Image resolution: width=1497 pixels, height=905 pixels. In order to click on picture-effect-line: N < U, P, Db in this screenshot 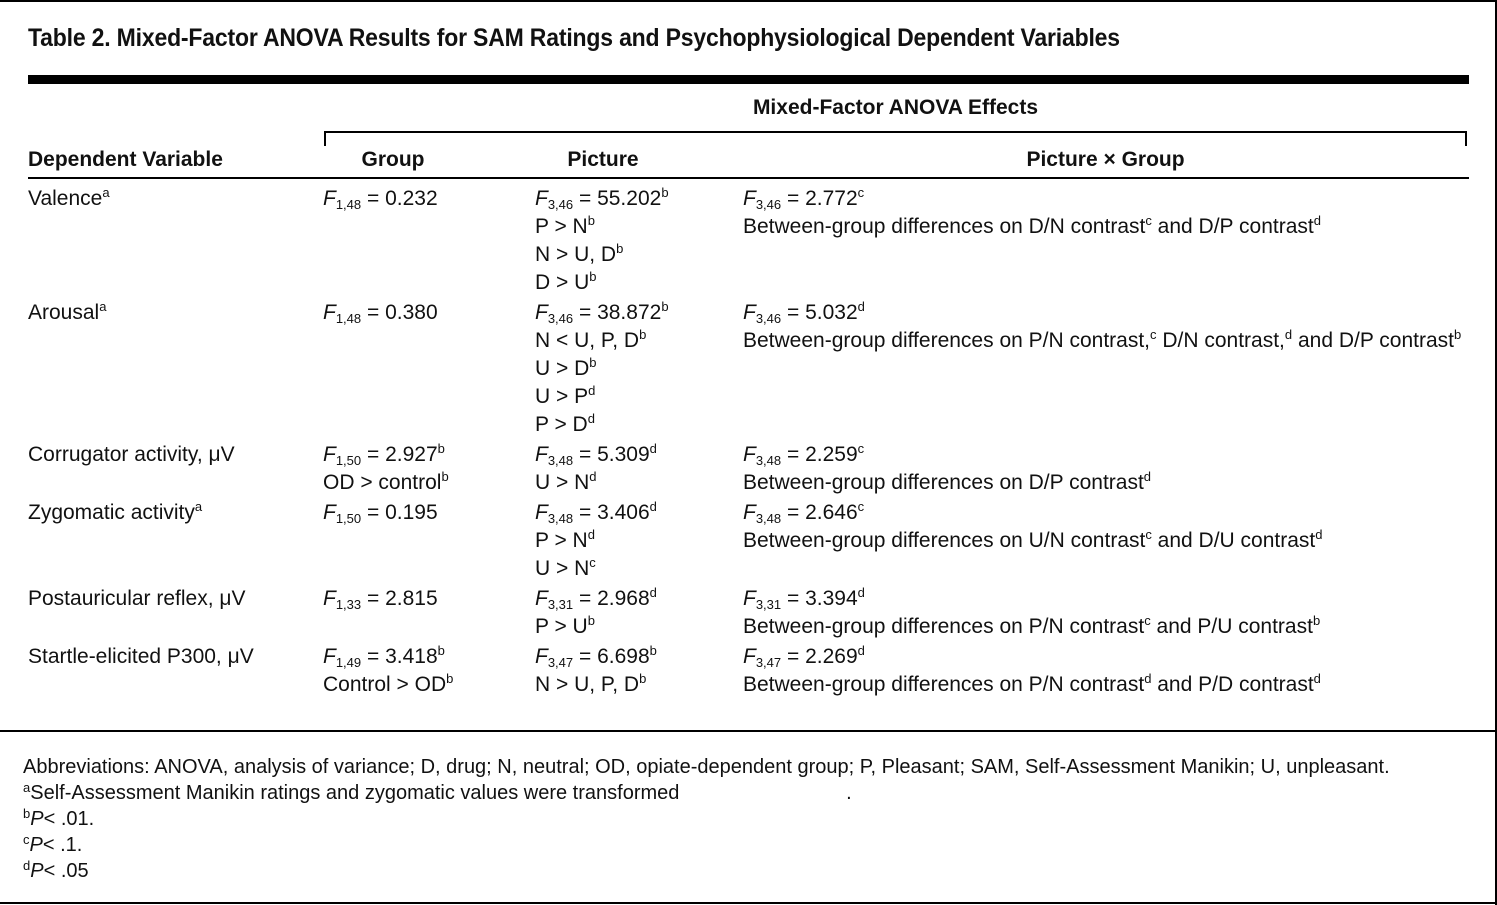, I will do `click(602, 341)`.